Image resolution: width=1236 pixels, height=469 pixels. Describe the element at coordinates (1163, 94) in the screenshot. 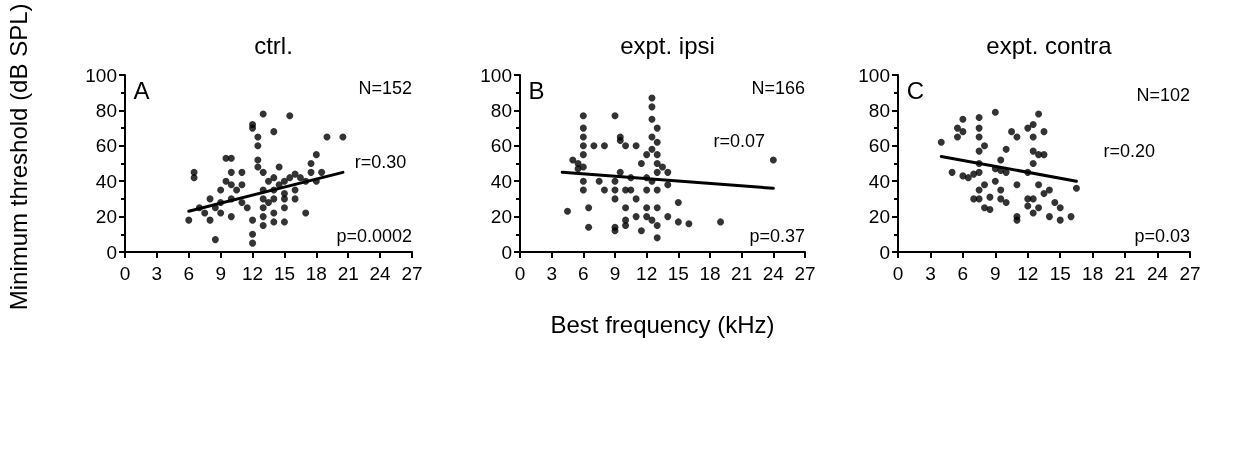

I see `annotation: N=102` at that location.